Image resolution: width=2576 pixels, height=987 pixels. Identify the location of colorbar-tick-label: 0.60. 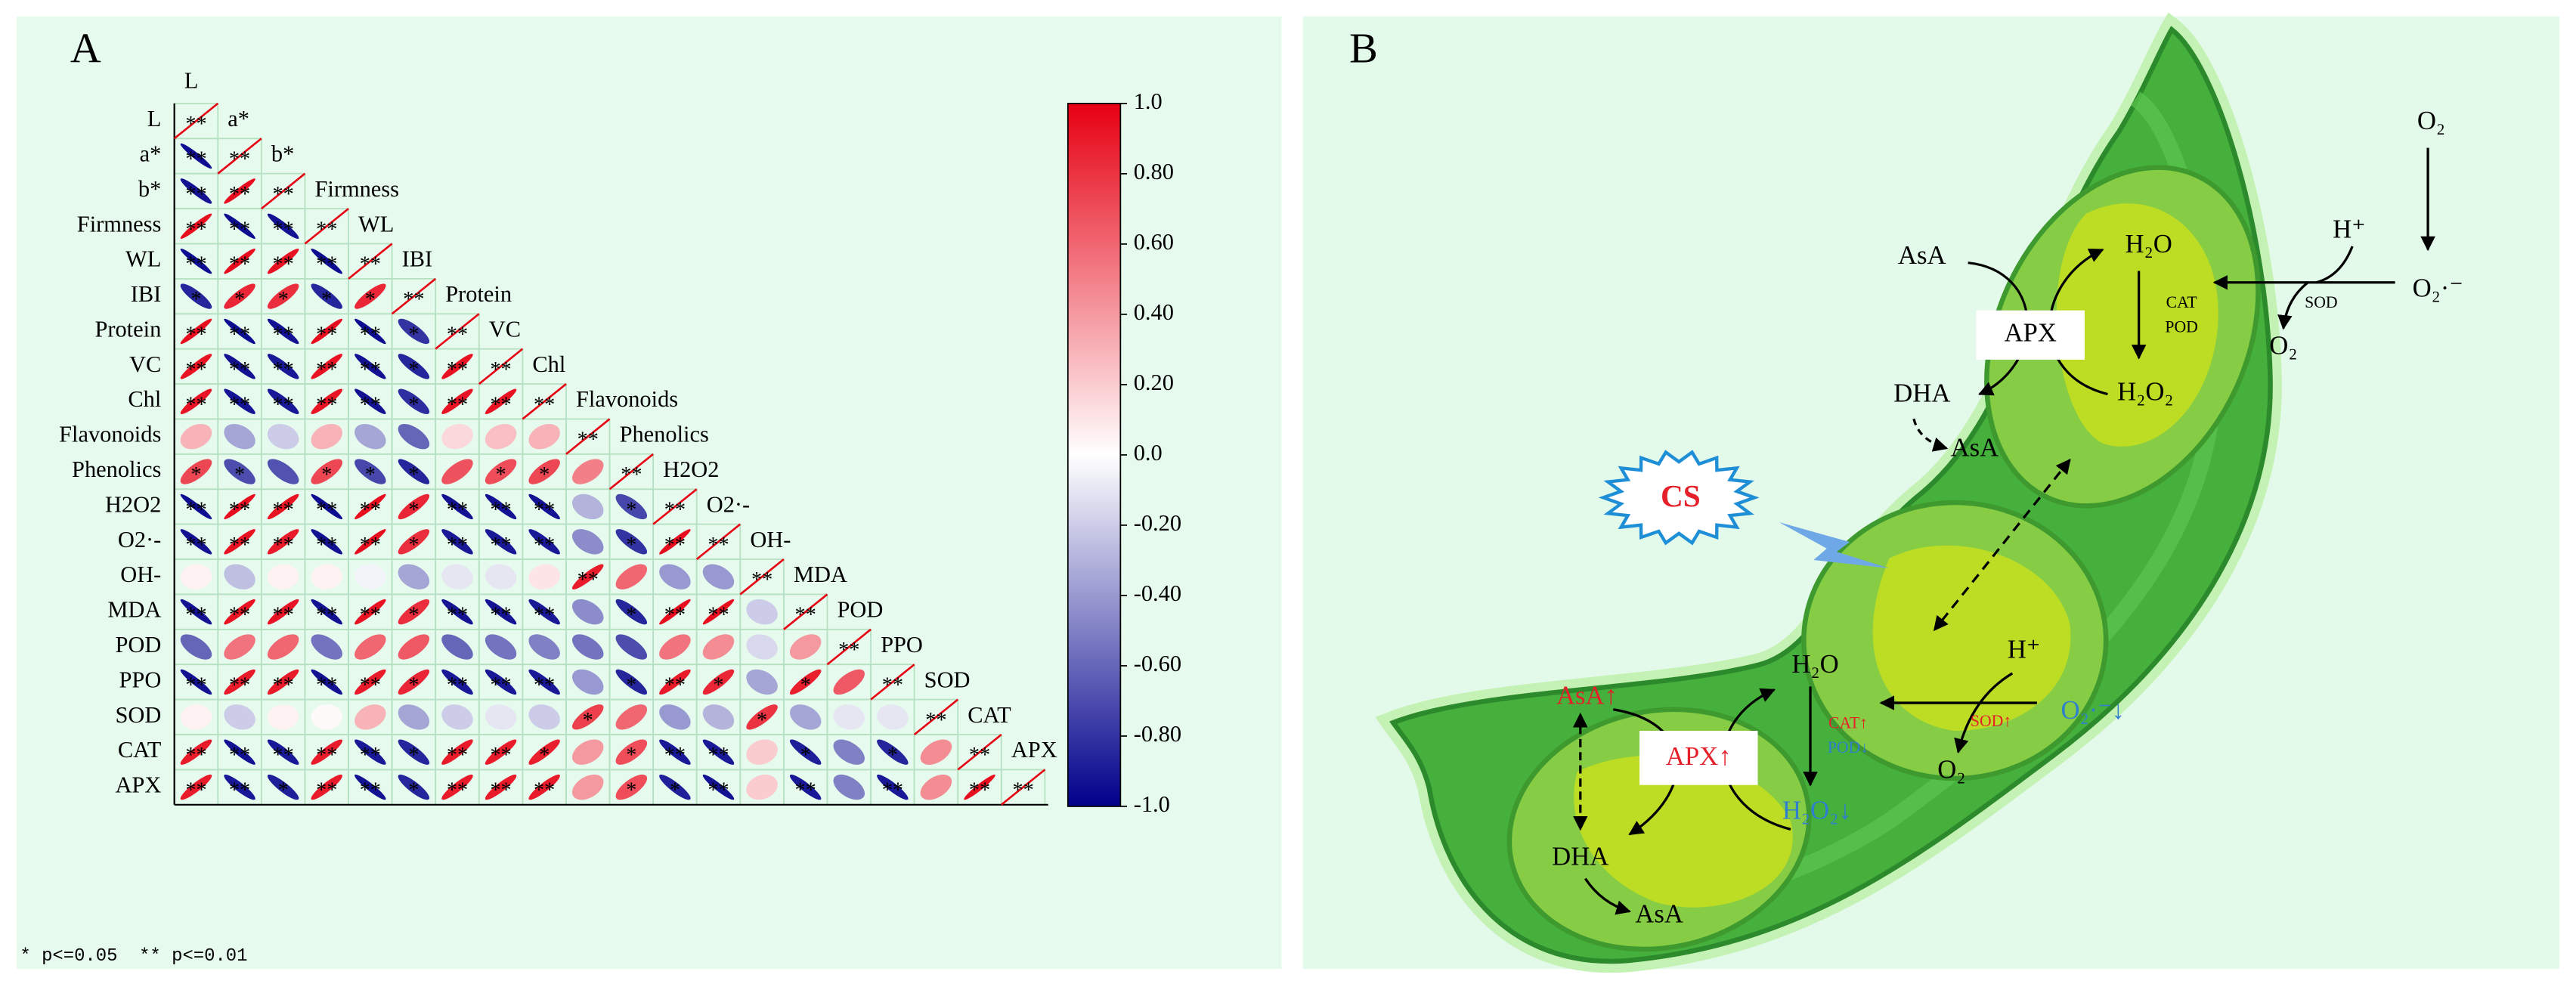
(1154, 242).